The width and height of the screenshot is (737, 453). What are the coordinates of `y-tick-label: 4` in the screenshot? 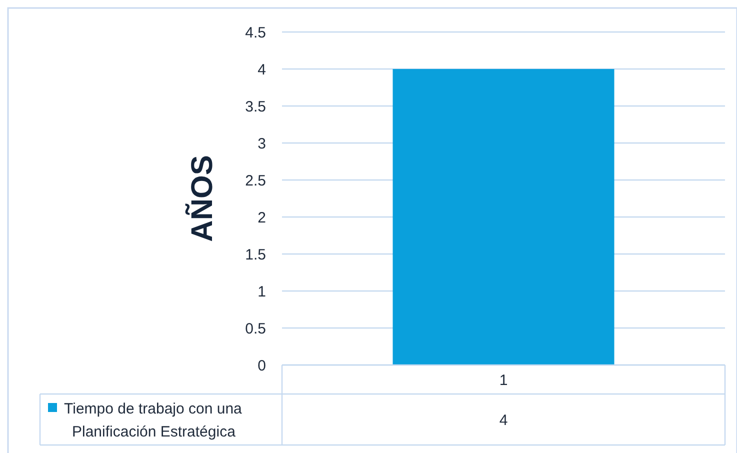 It's located at (262, 69).